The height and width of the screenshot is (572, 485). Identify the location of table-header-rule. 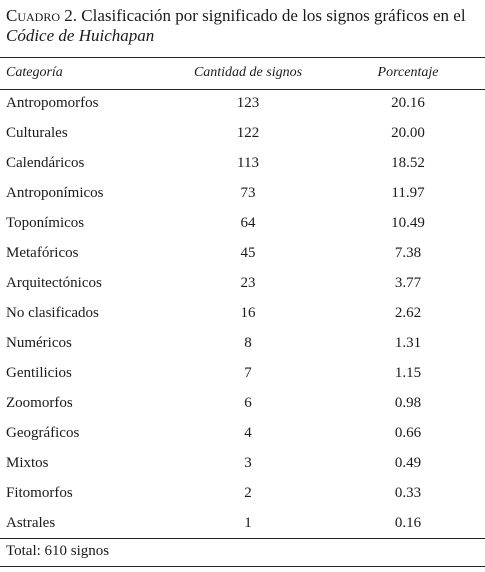
(242, 89).